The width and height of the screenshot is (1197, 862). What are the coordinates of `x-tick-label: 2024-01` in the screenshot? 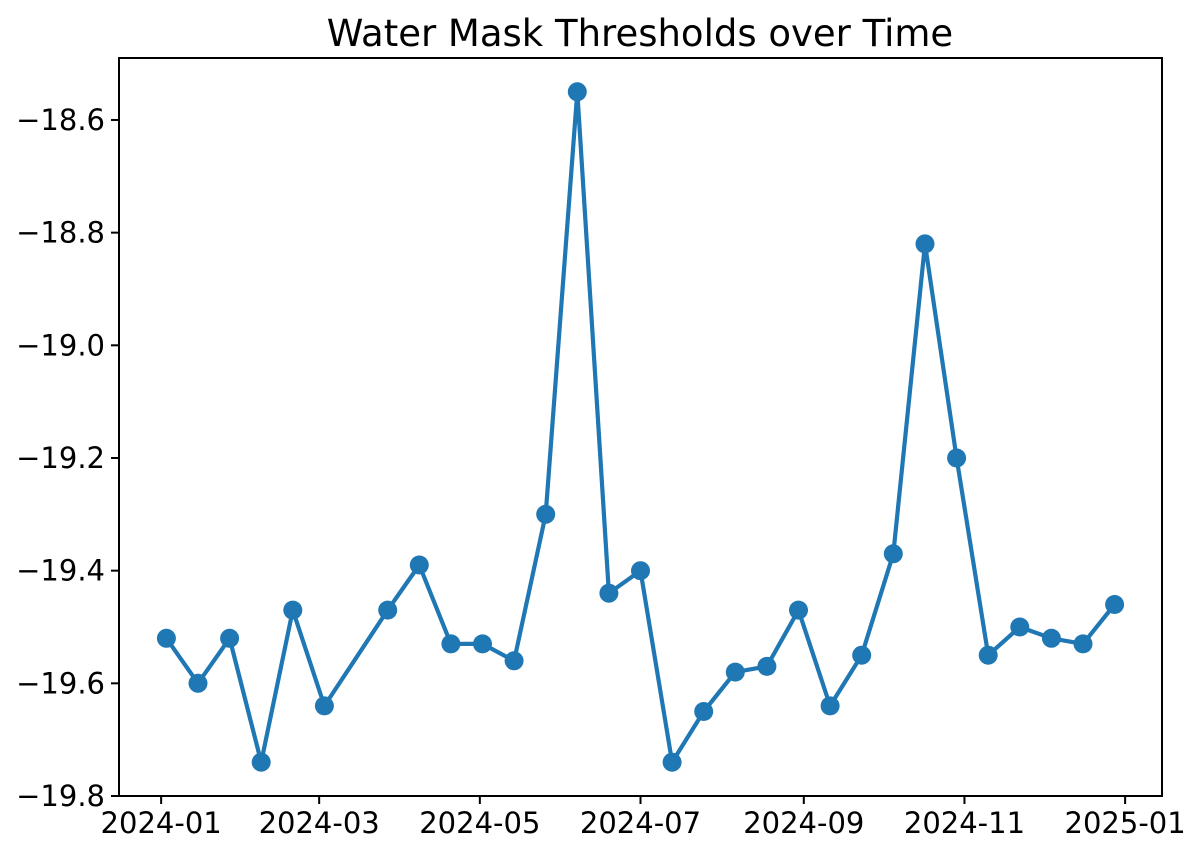 It's located at (161, 823).